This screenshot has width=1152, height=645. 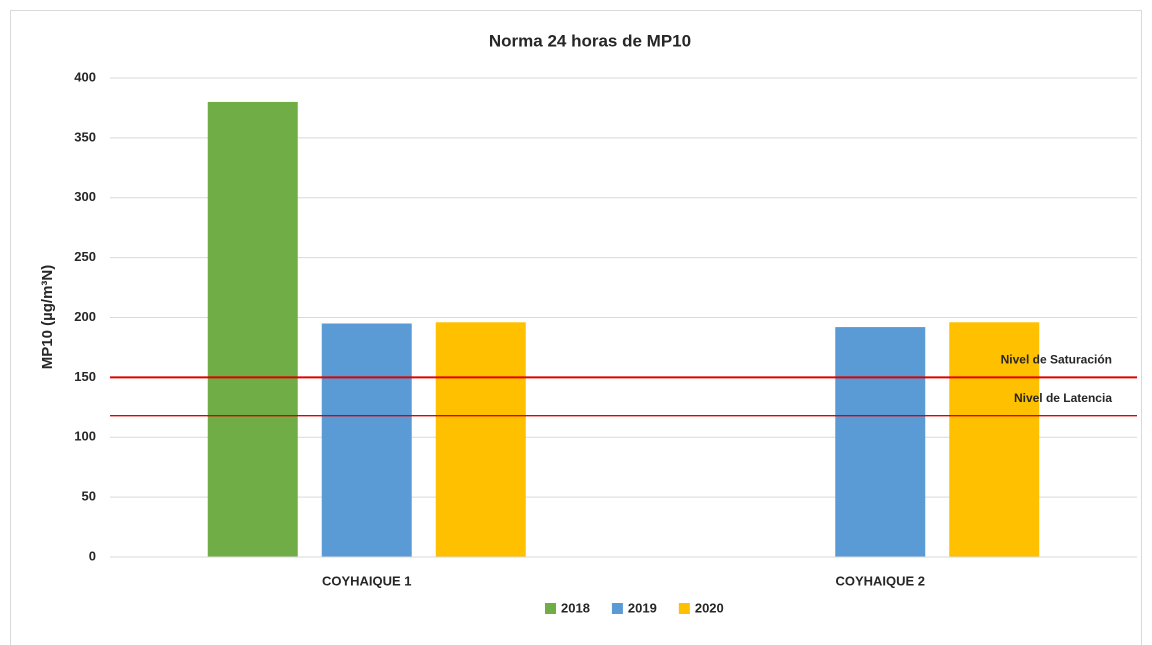 I want to click on legend-label: 2019, so click(x=642, y=607).